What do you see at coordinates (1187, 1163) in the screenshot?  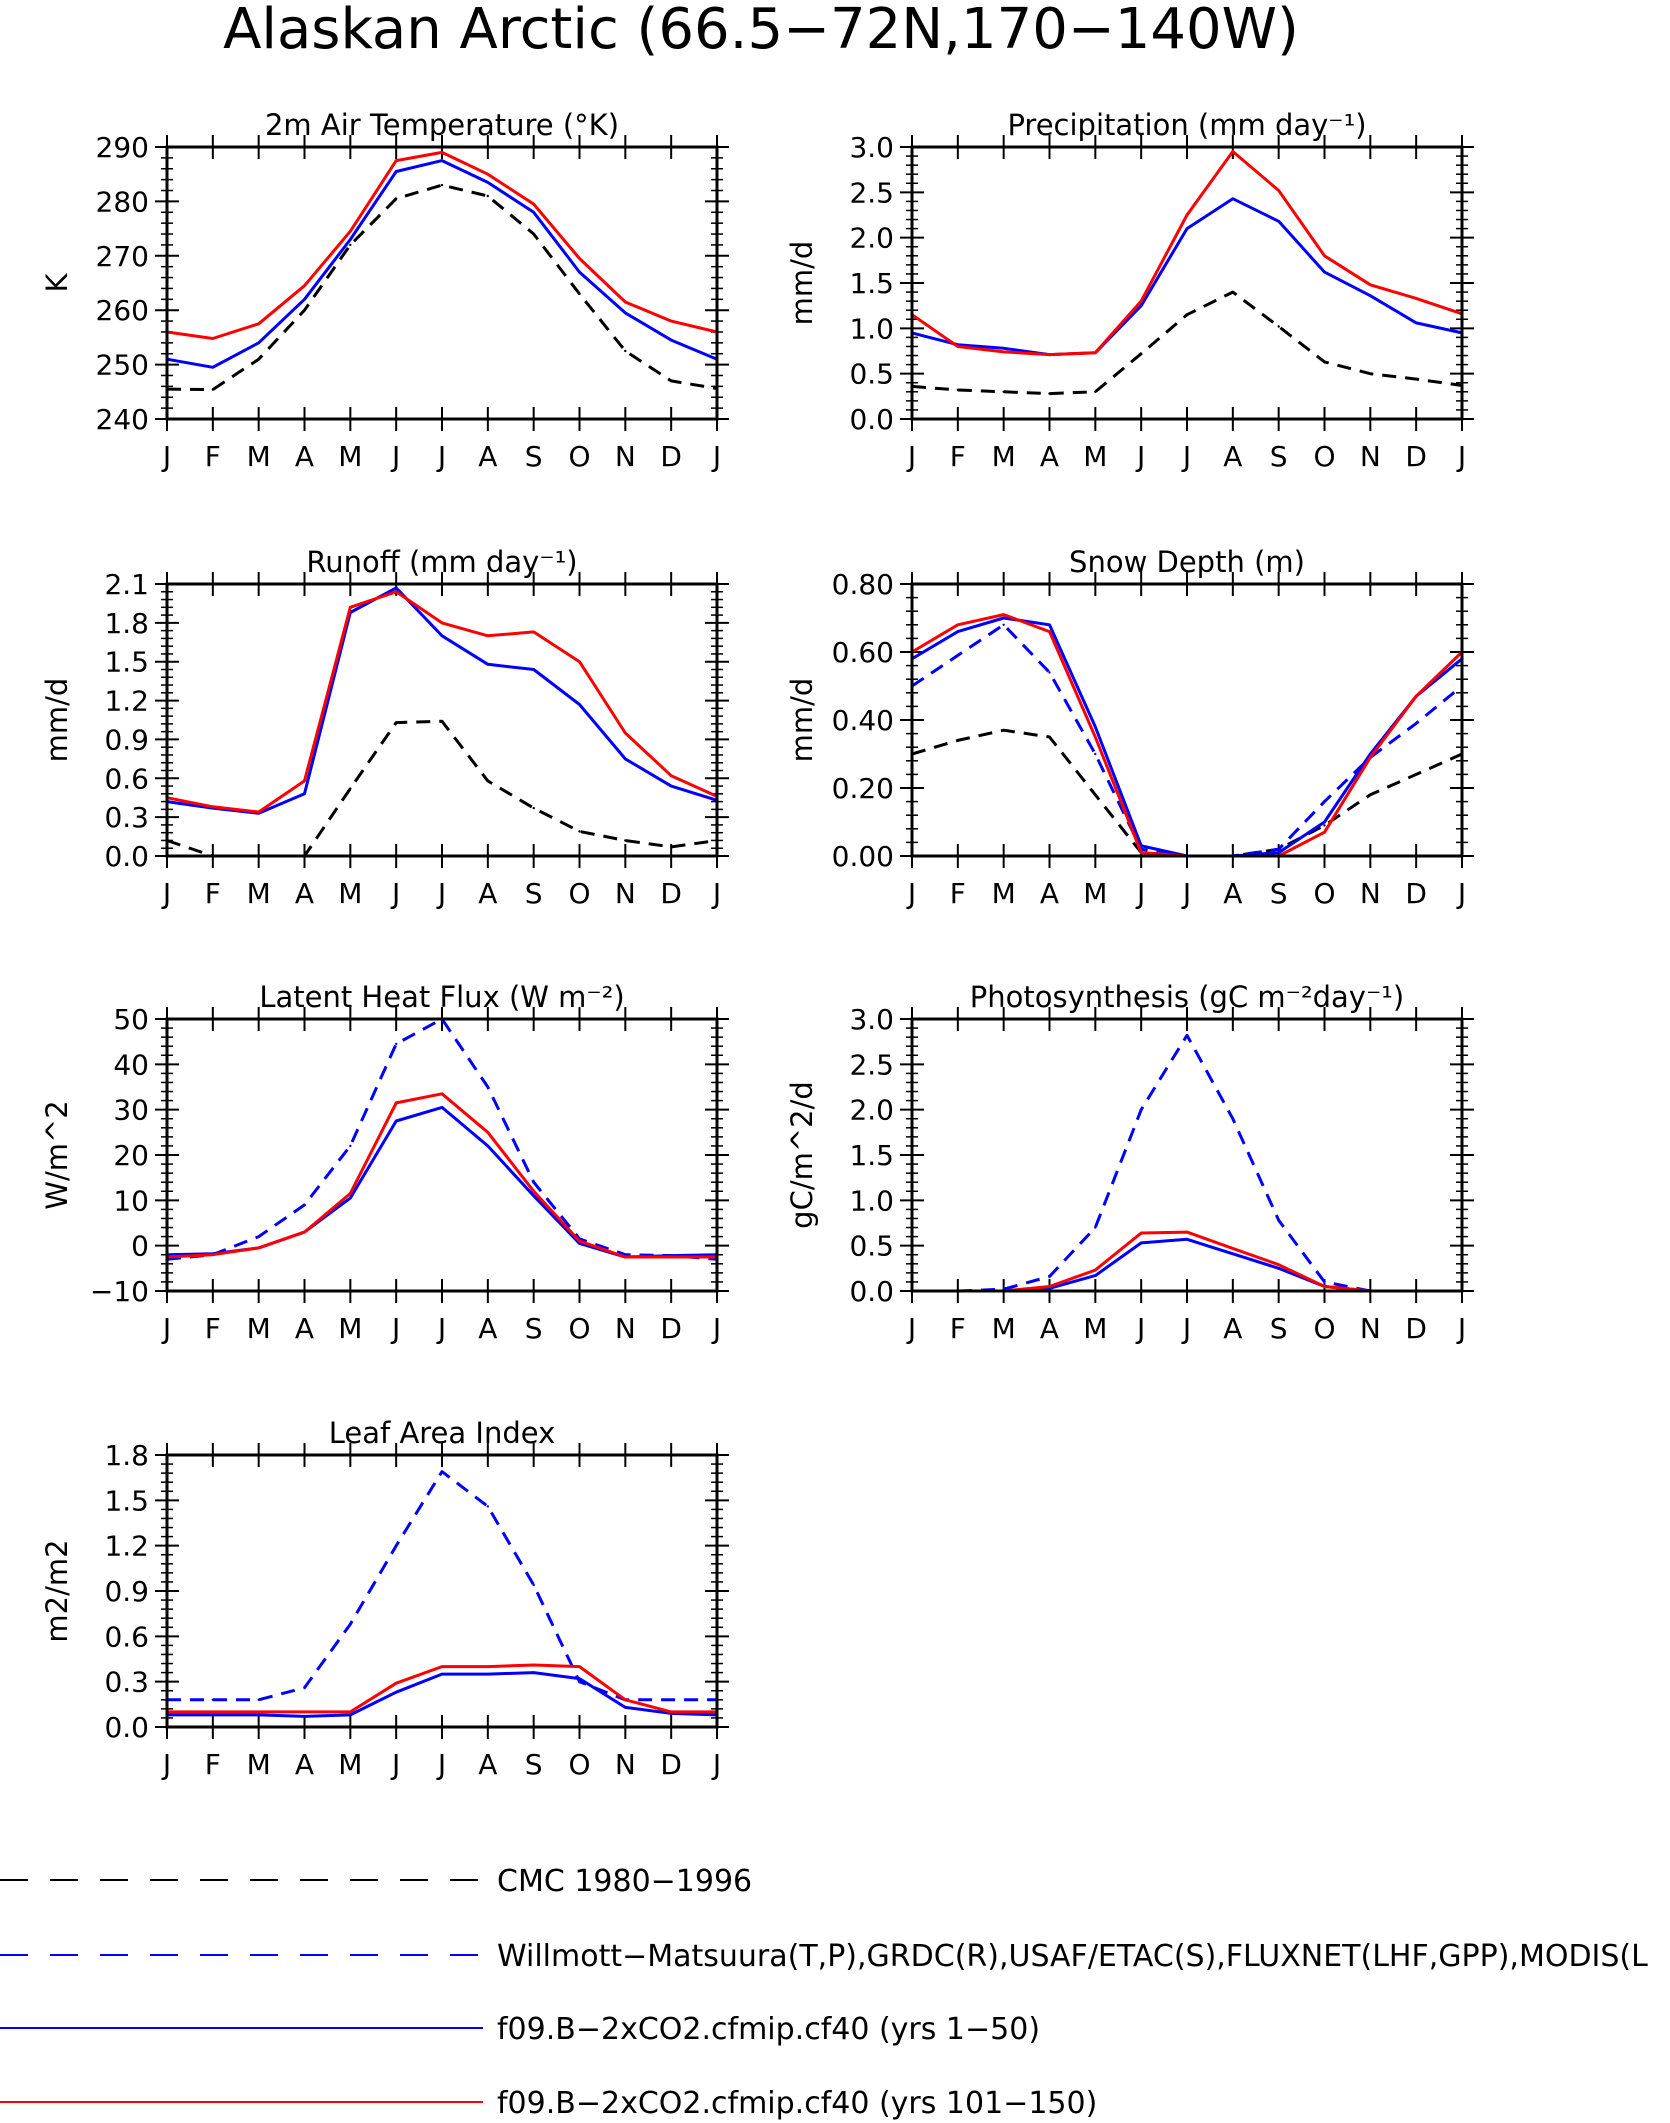 I see `series-line-dashed-blue` at bounding box center [1187, 1163].